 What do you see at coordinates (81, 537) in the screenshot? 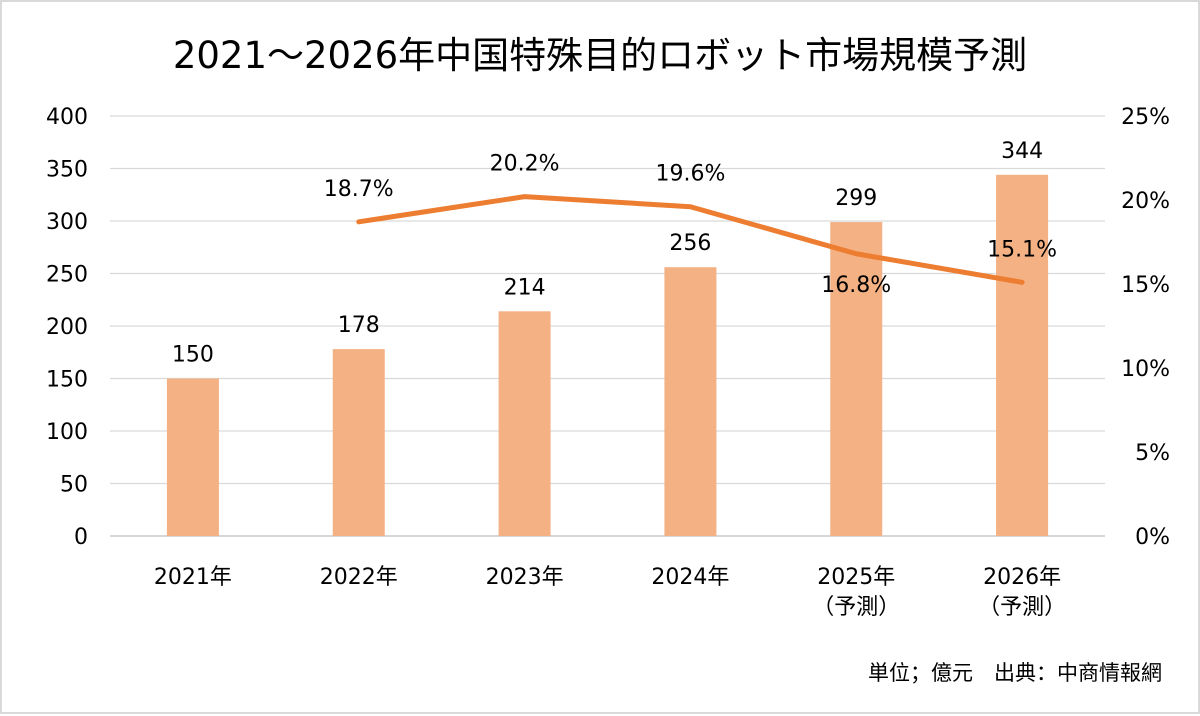
I see `y-left-tick-label: 0` at bounding box center [81, 537].